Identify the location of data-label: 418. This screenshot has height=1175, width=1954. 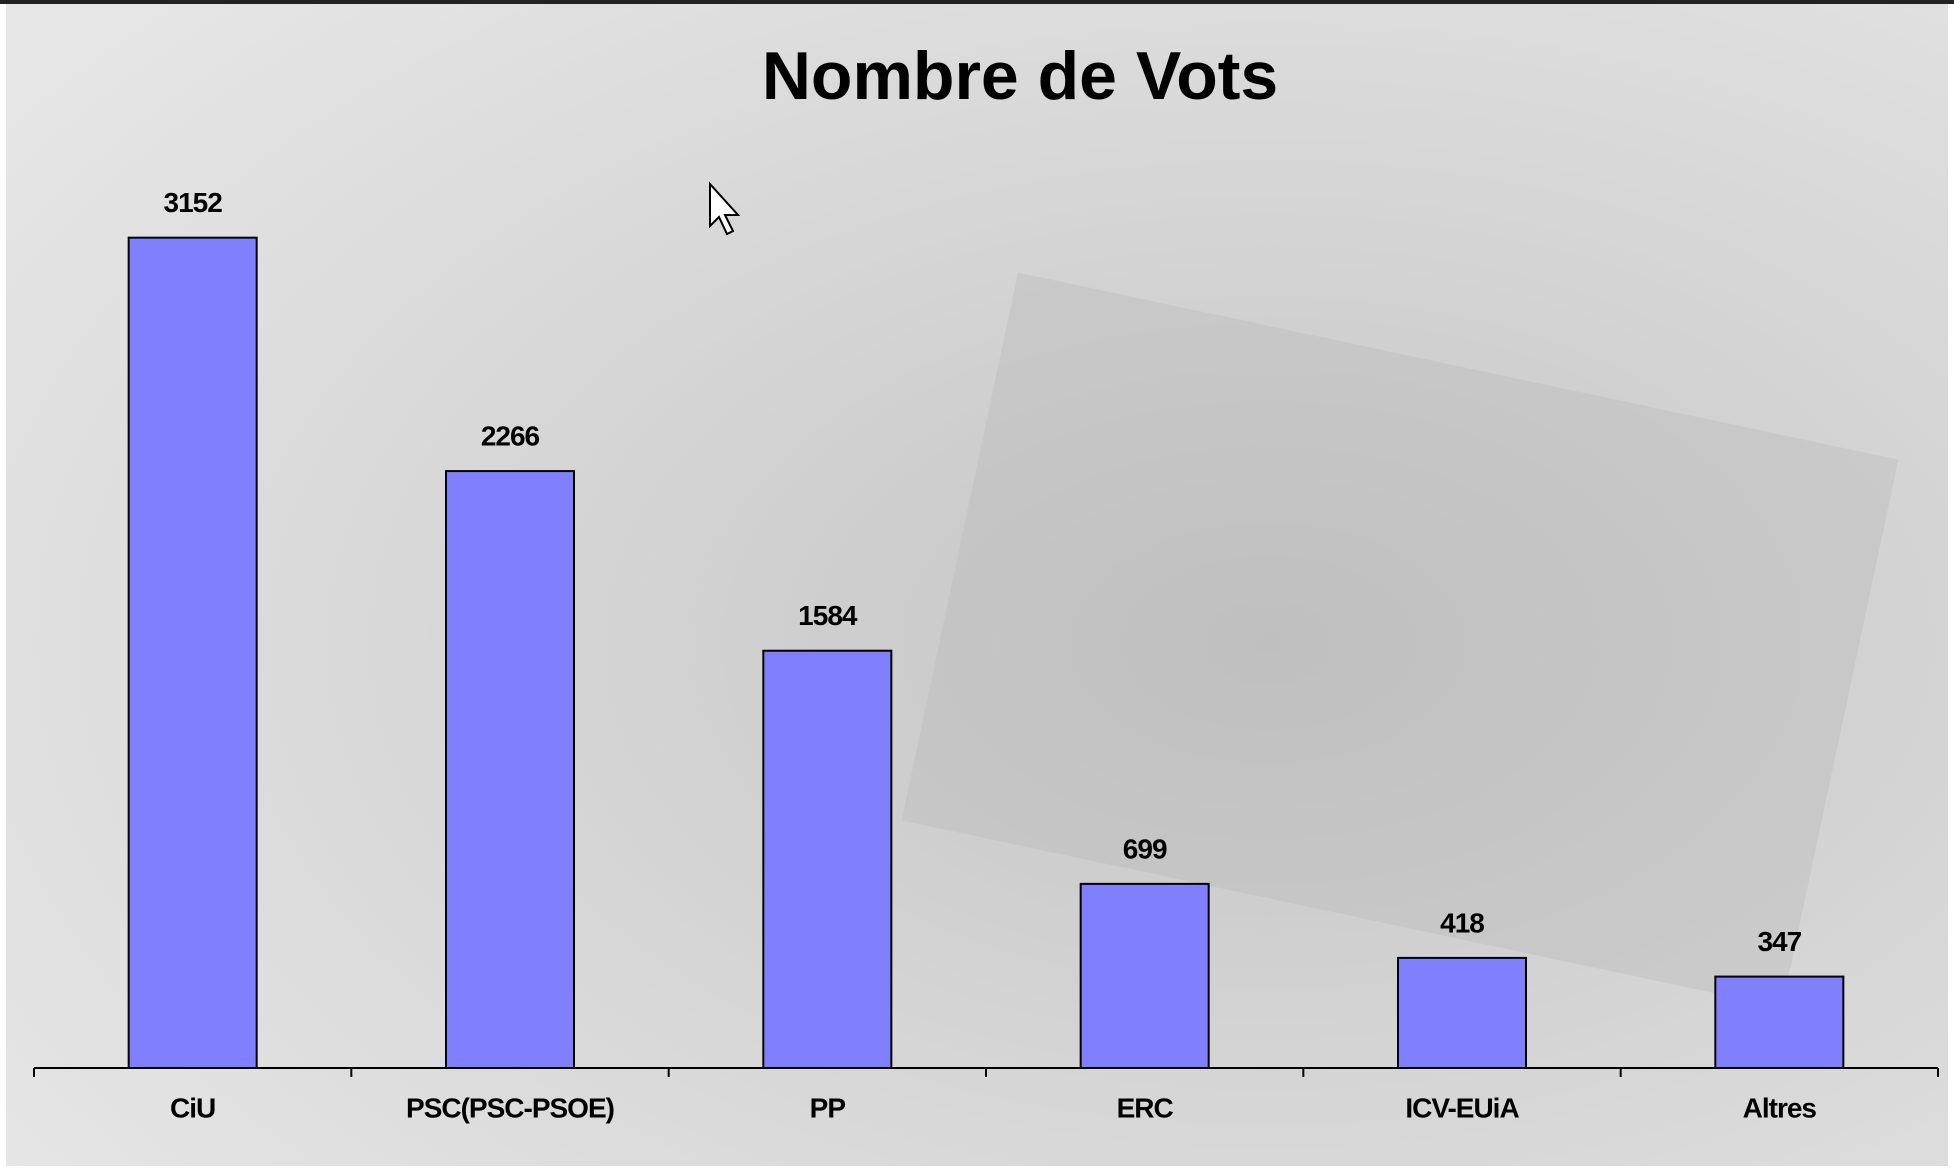
(1462, 922).